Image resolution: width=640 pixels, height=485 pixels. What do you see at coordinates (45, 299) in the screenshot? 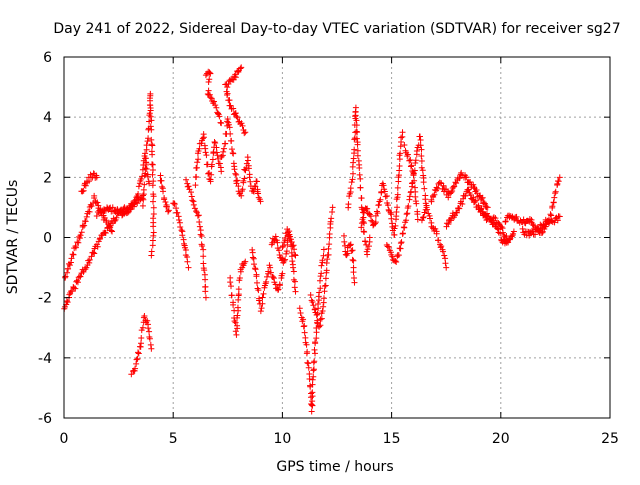
I see `y-tick-label: -2` at bounding box center [45, 299].